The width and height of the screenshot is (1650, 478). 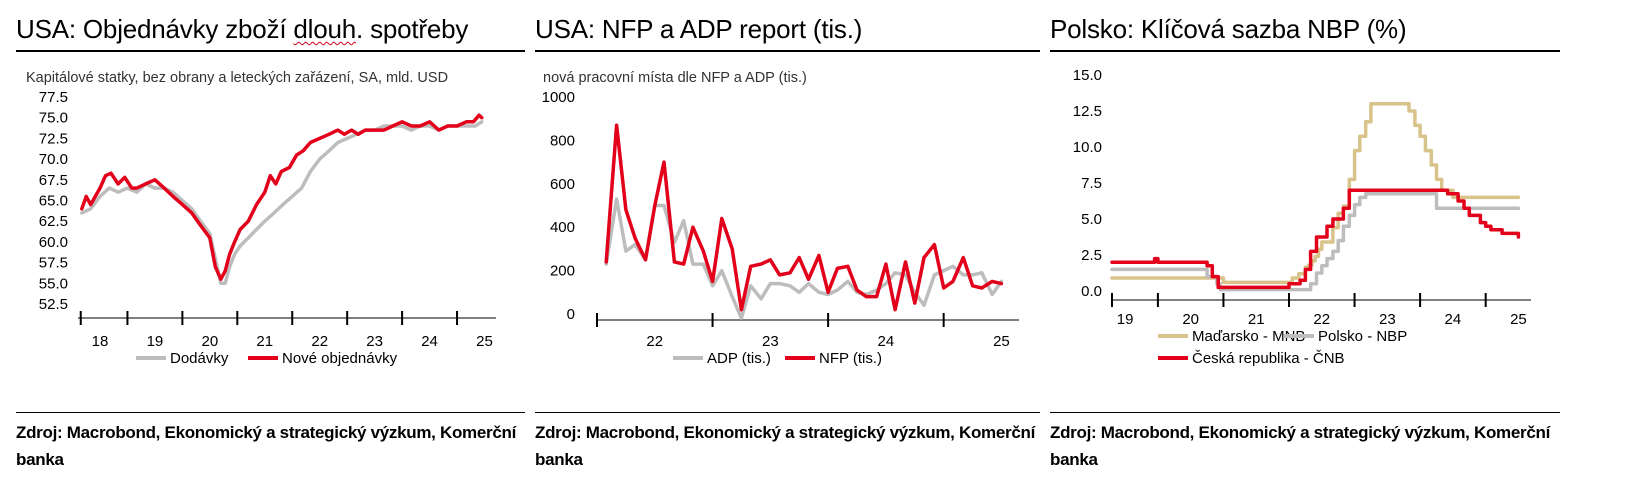 I want to click on legend-label: NFP (tis.), so click(x=850, y=358).